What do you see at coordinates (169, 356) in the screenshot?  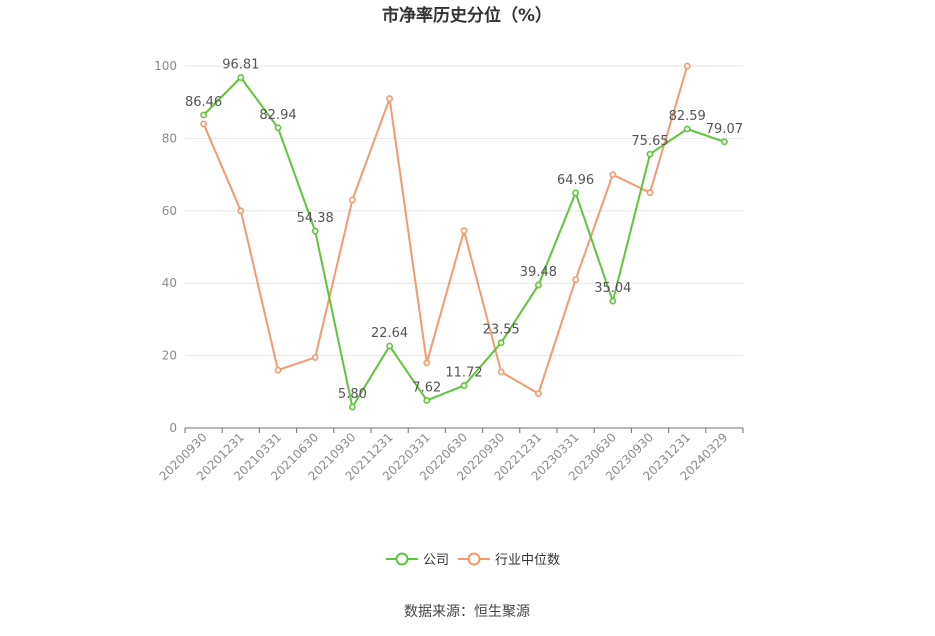 I see `y-tick-label: 20` at bounding box center [169, 356].